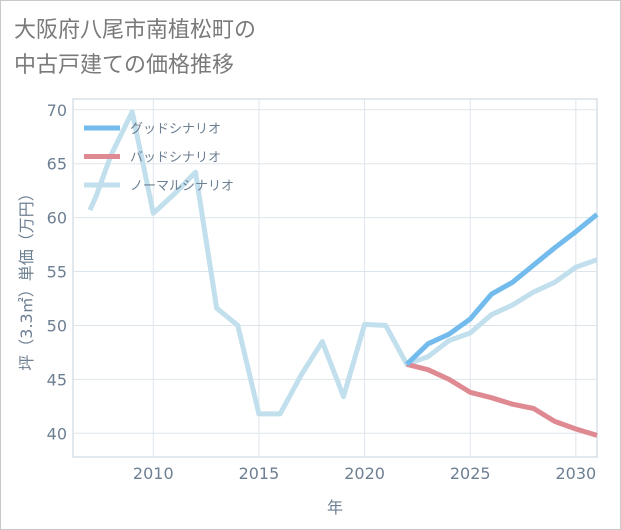 The image size is (621, 530). I want to click on chart-title: 大阪府八尾市南植松町の 中古戸建ての価格推移, so click(135, 48).